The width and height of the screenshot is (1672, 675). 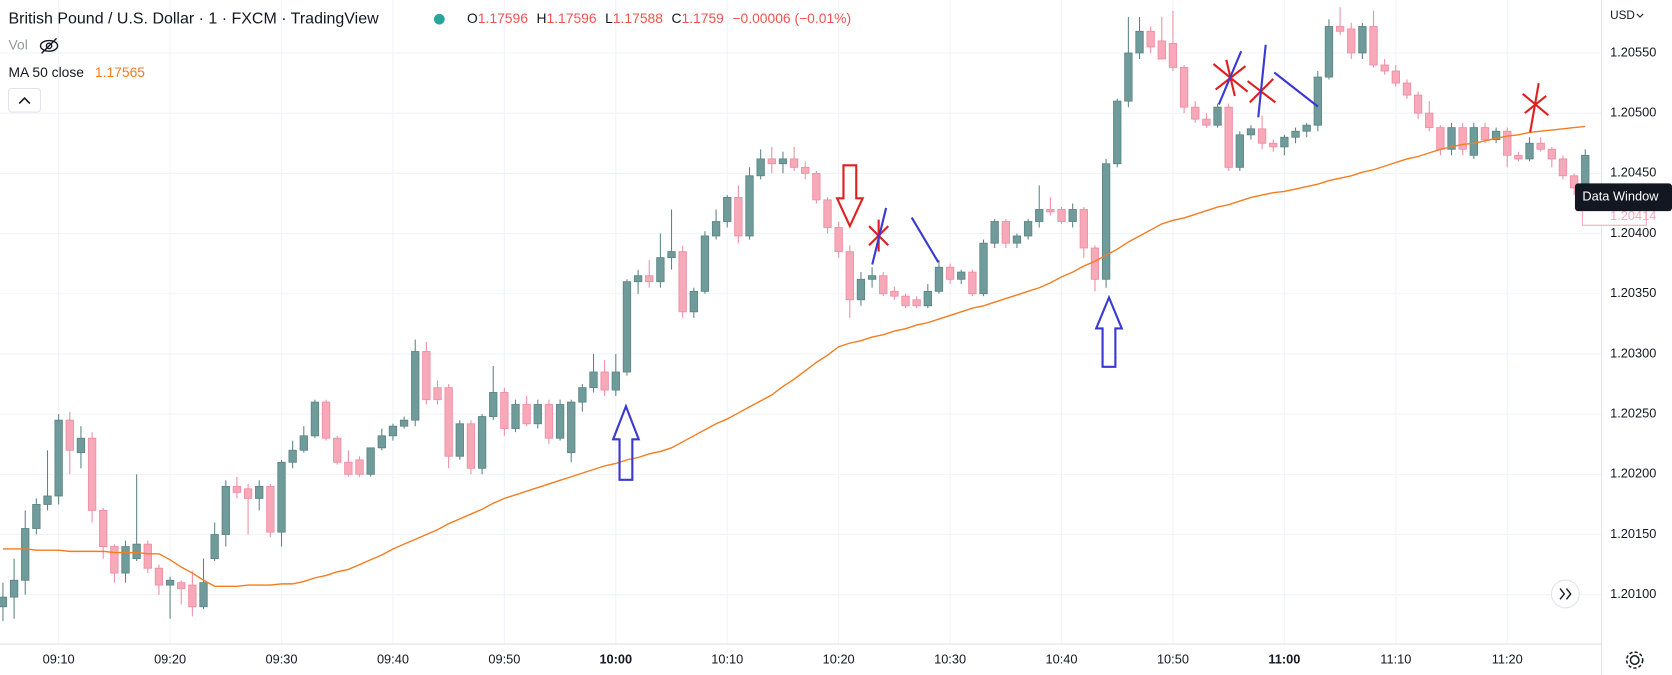 I want to click on y-tick-label: 1.20150, so click(x=1633, y=533).